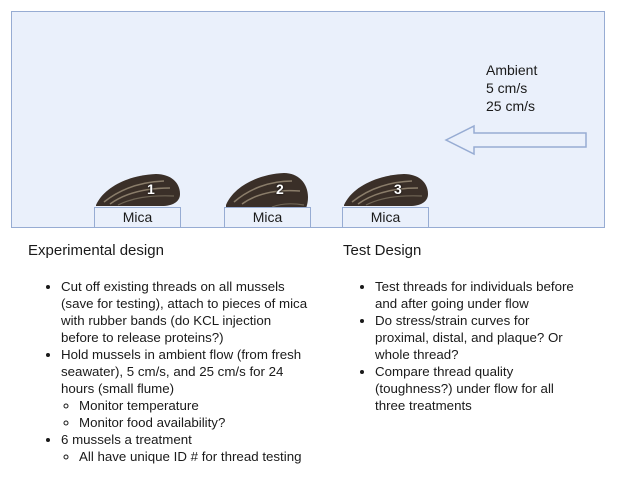 The height and width of the screenshot is (501, 618). Describe the element at coordinates (515, 140) in the screenshot. I see `flow-direction-arrow-icon` at that location.